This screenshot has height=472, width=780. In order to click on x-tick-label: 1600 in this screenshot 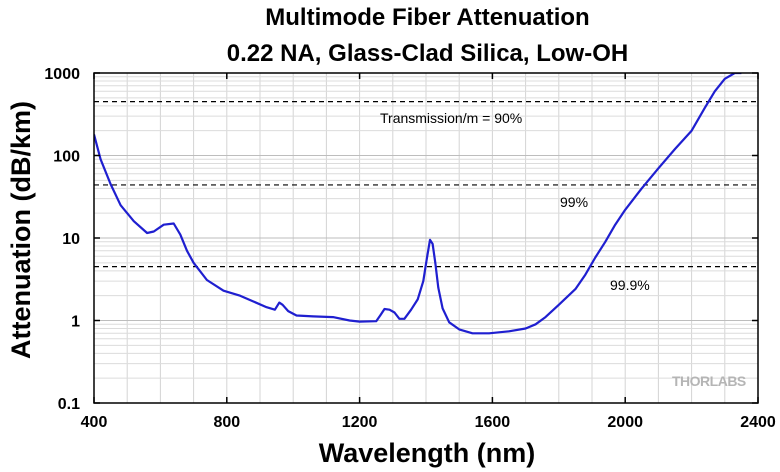, I will do `click(493, 422)`.